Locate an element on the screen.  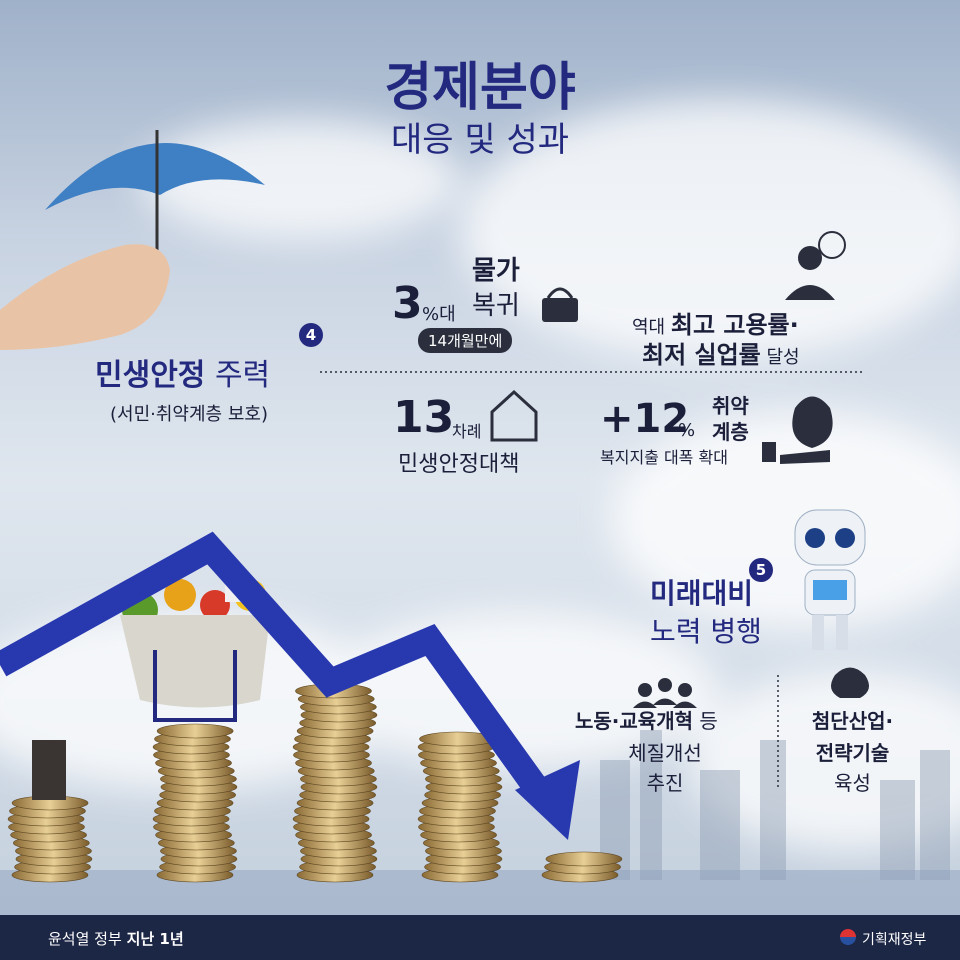
item-suffix: 등 is located at coordinates (708, 721).